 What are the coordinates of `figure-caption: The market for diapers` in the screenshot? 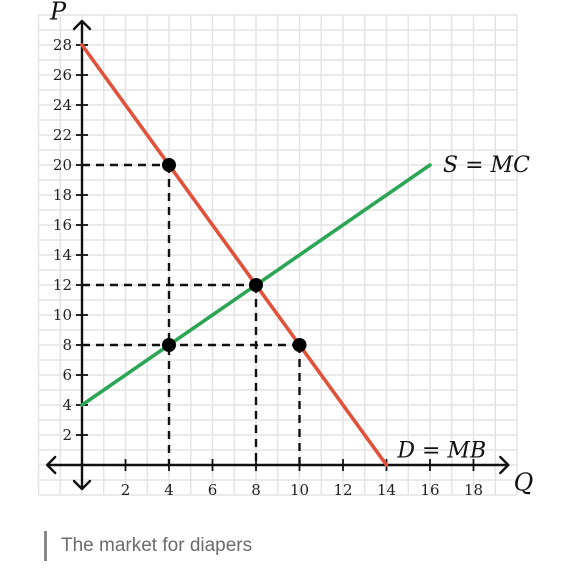 It's located at (148, 546).